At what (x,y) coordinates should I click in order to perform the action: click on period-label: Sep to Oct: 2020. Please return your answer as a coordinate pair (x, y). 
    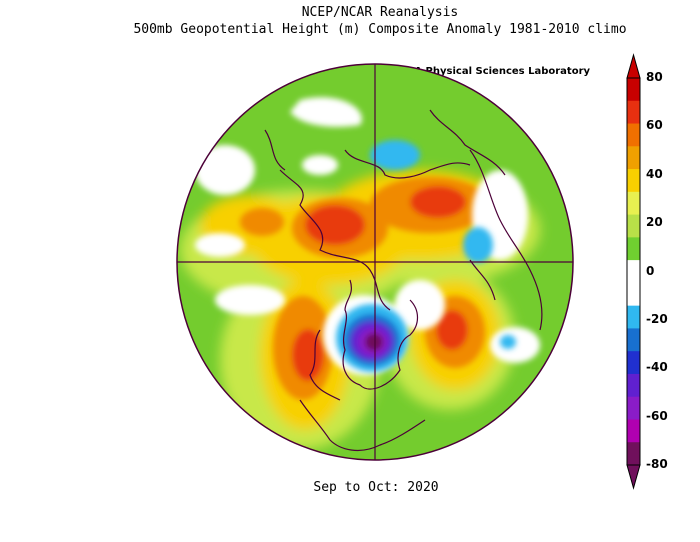
    Looking at the image, I should click on (376, 487).